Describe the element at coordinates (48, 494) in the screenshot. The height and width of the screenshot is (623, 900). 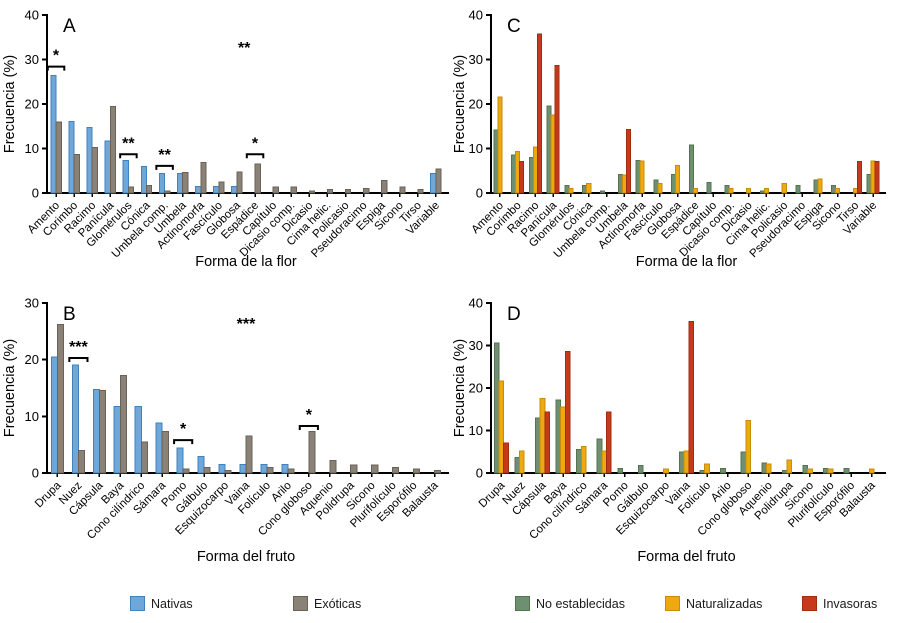
I see `x-tick-label: Drupa` at that location.